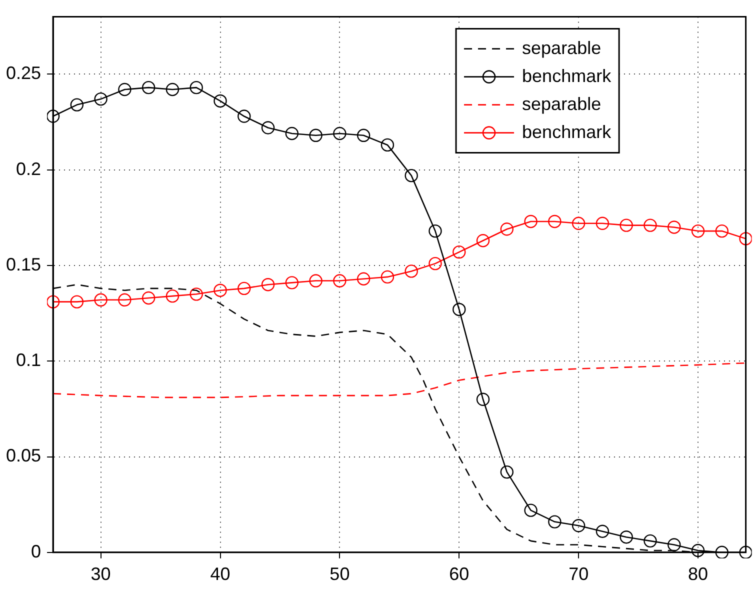  What do you see at coordinates (578, 574) in the screenshot?
I see `x-tick-label: 70` at bounding box center [578, 574].